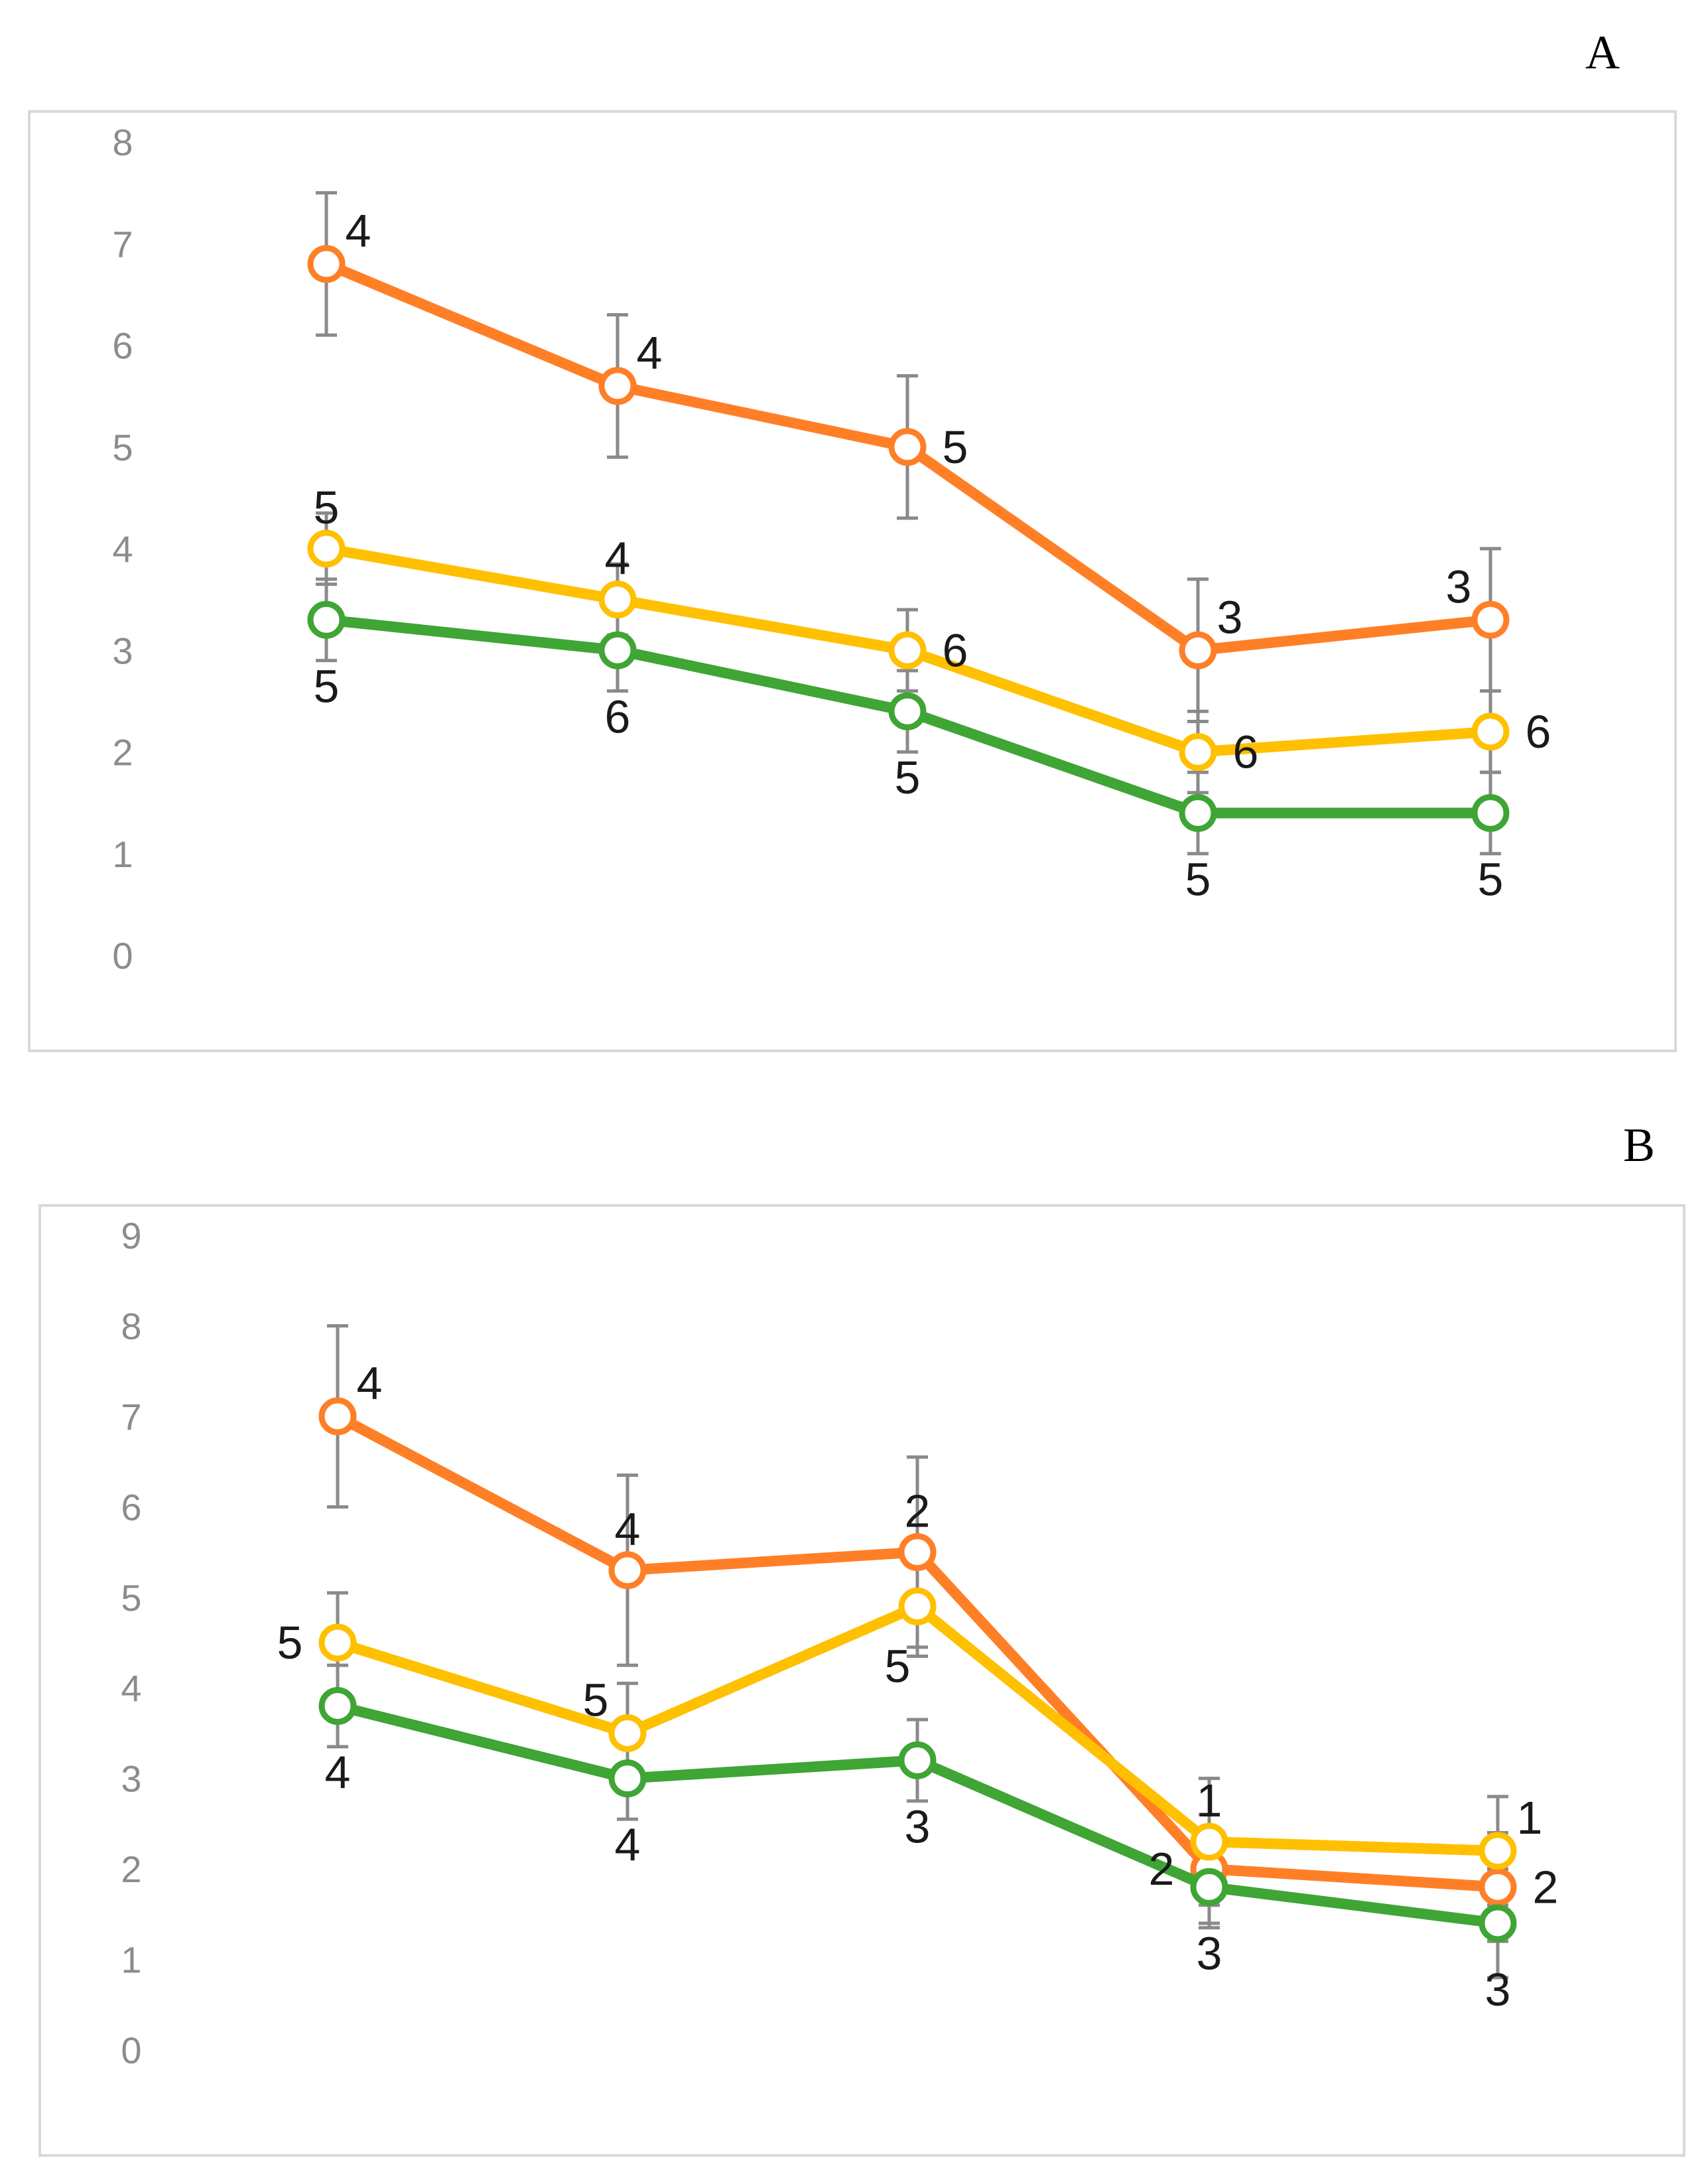 The width and height of the screenshot is (1708, 2180). What do you see at coordinates (122, 346) in the screenshot?
I see `chart-a-ytick: 6` at bounding box center [122, 346].